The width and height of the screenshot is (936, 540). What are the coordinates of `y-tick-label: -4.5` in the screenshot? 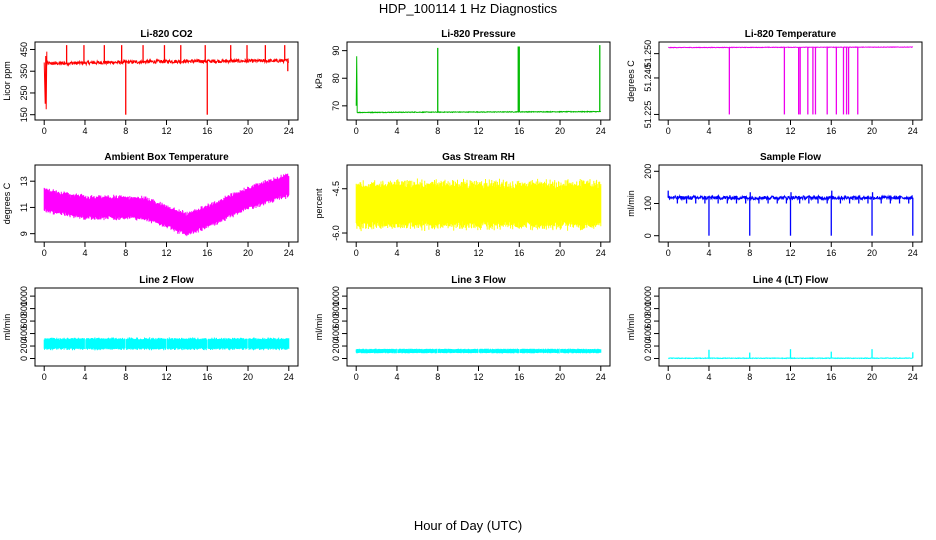 It's located at (336, 189).